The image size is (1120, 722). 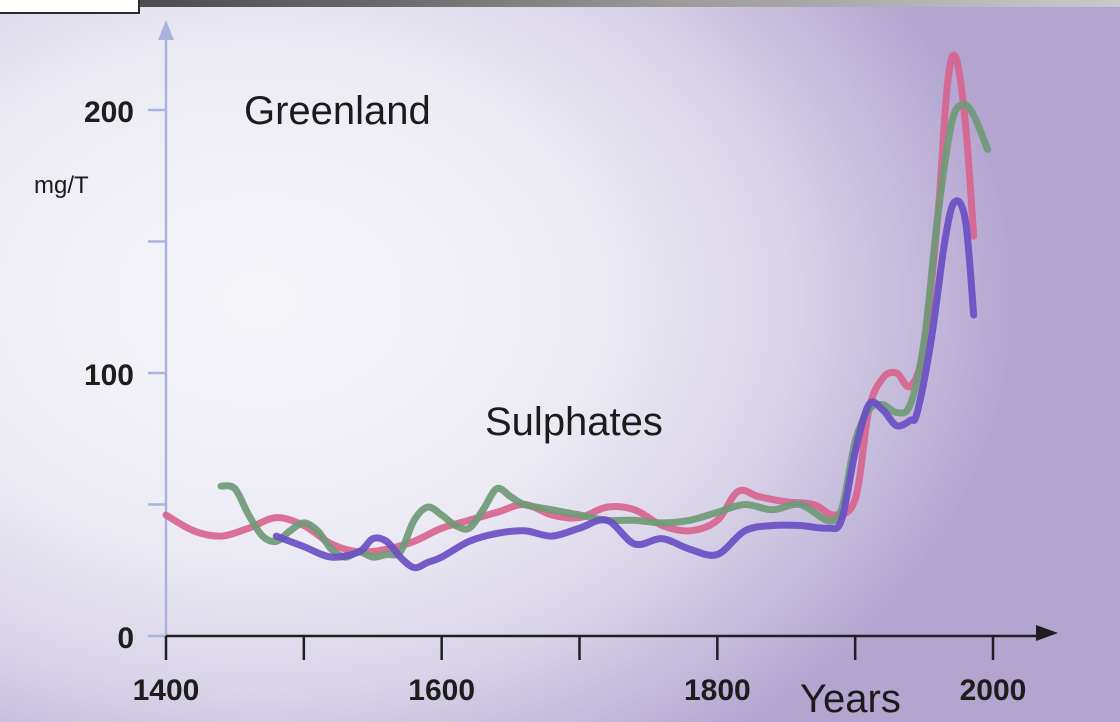 I want to click on x-tick-label: 1600, so click(x=441, y=690).